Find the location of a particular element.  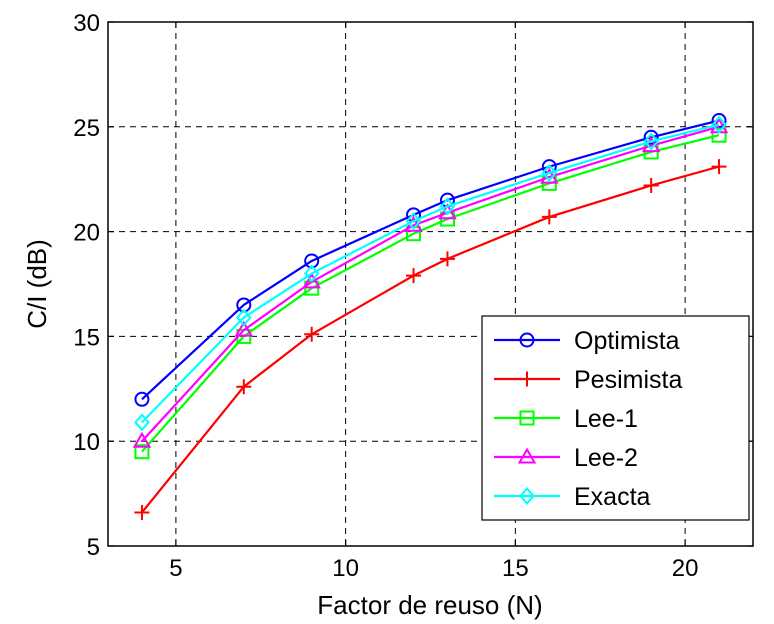

x-axis-label: Factor de reuso (N) is located at coordinates (429, 605).